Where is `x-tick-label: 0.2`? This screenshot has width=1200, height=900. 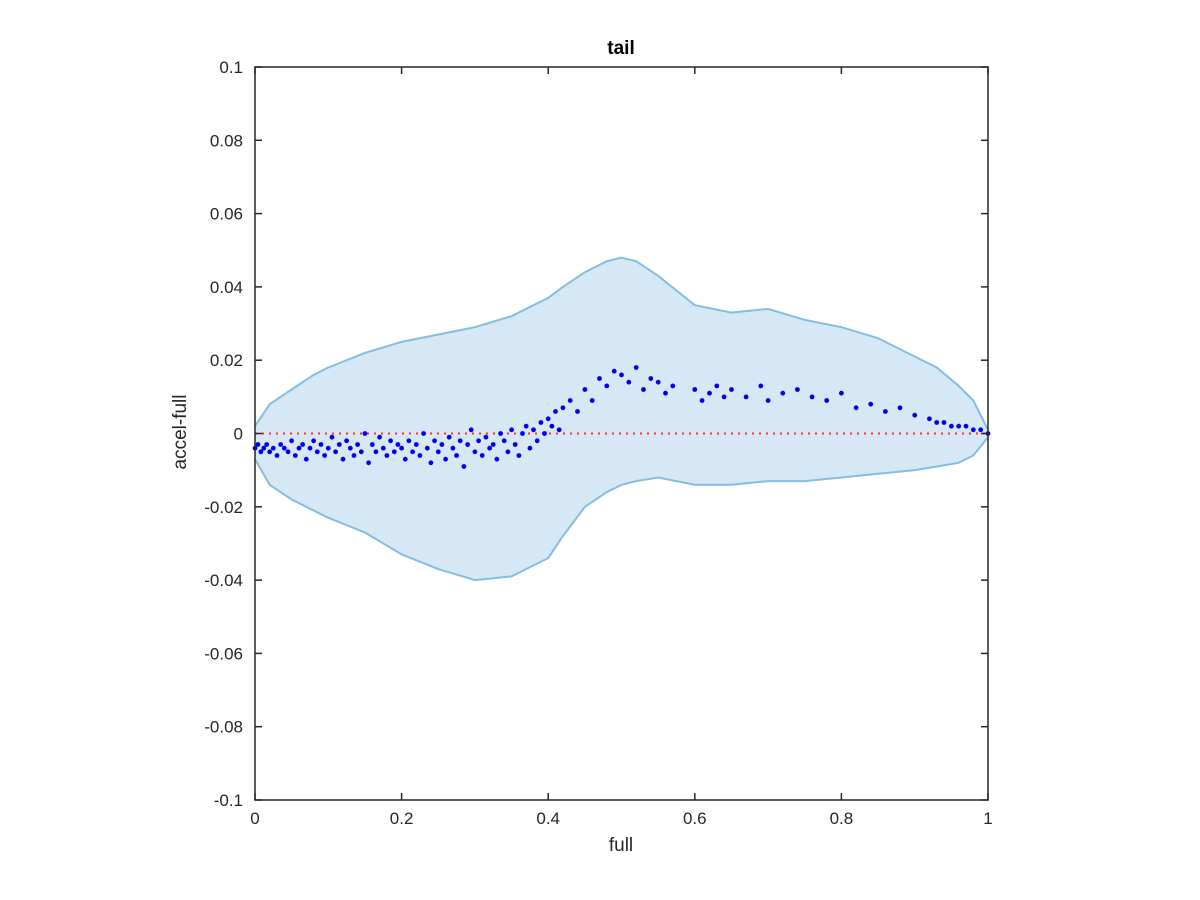 x-tick-label: 0.2 is located at coordinates (402, 818).